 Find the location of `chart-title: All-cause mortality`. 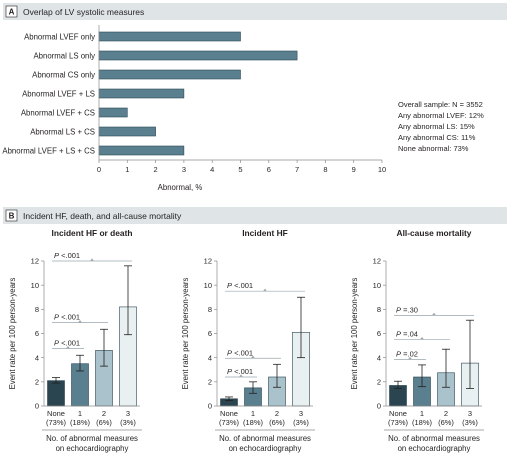

chart-title: All-cause mortality is located at coordinates (434, 233).